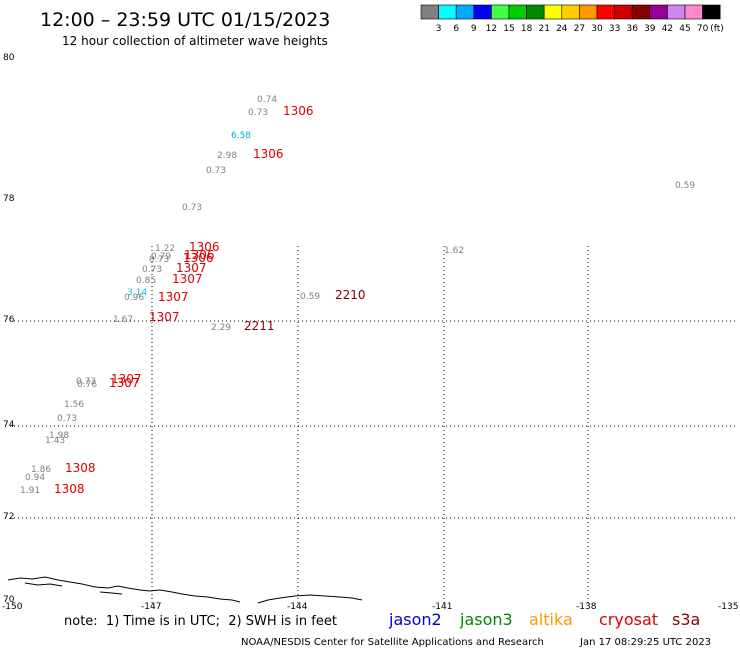 The height and width of the screenshot is (650, 740). What do you see at coordinates (632, 29) in the screenshot?
I see `scale-label-36: 36` at bounding box center [632, 29].